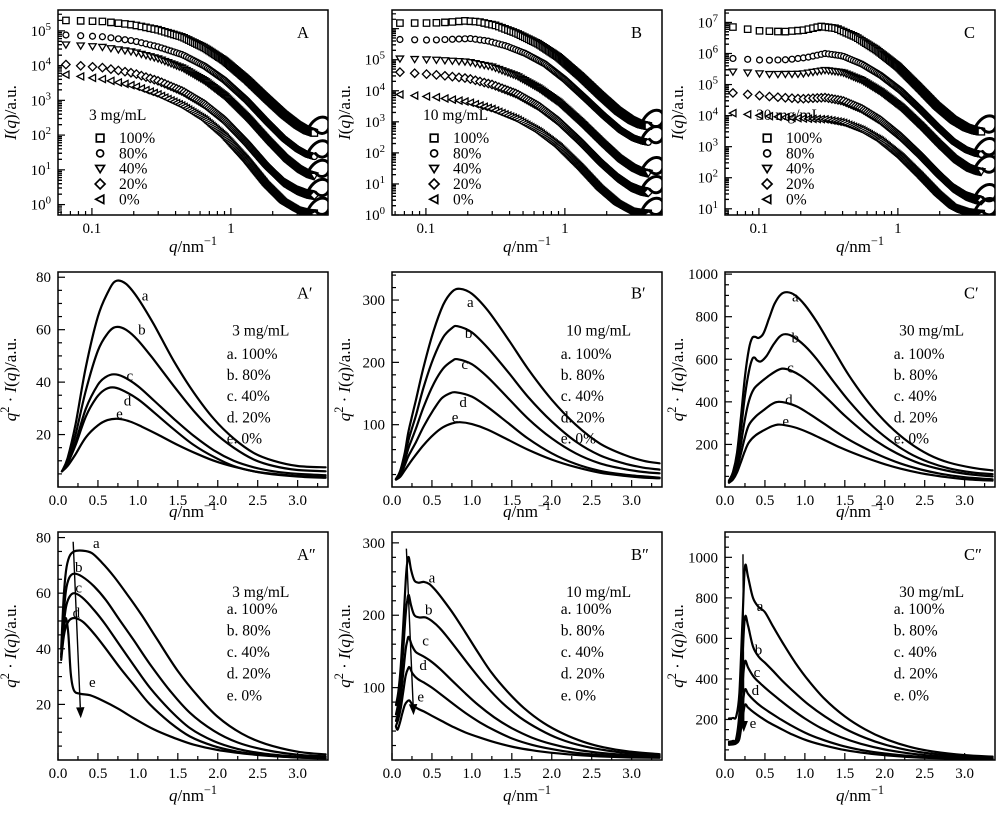 The image size is (1000, 813). What do you see at coordinates (41, 30) in the screenshot?
I see `svg-text: 10⁵` at bounding box center [41, 30].